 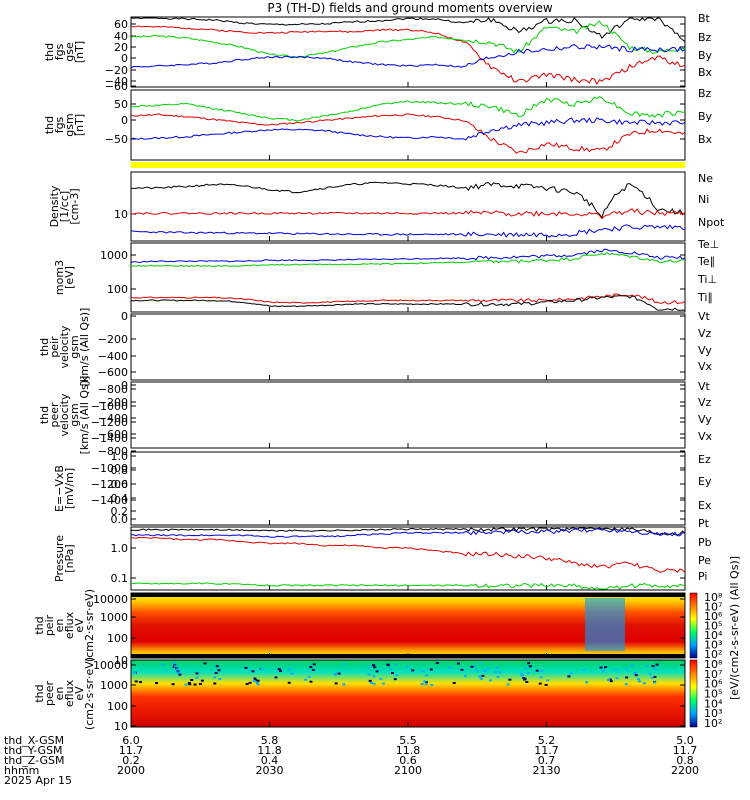 What do you see at coordinates (704, 18) in the screenshot?
I see `legend-entry: Bt` at bounding box center [704, 18].